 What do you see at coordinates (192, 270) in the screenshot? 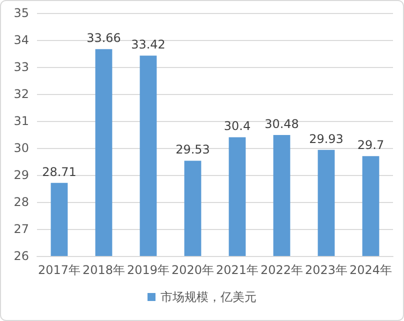
I see `x-tick-label: 2020年` at bounding box center [192, 270].